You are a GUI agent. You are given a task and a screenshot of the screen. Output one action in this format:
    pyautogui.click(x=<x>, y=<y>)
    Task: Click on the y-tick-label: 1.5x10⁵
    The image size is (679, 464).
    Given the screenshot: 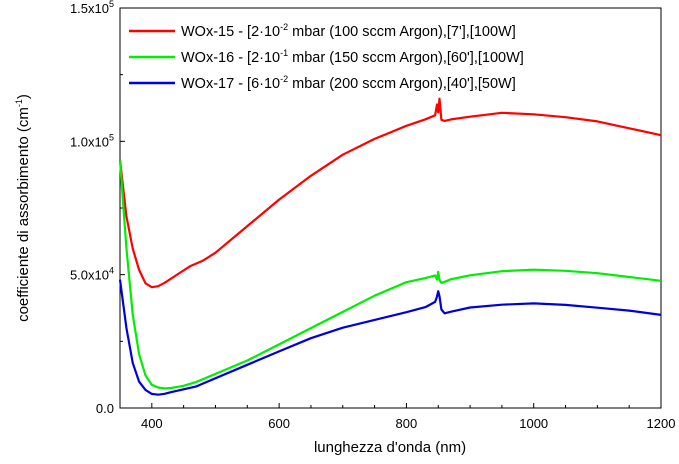 What is the action you would take?
    pyautogui.click(x=92, y=8)
    